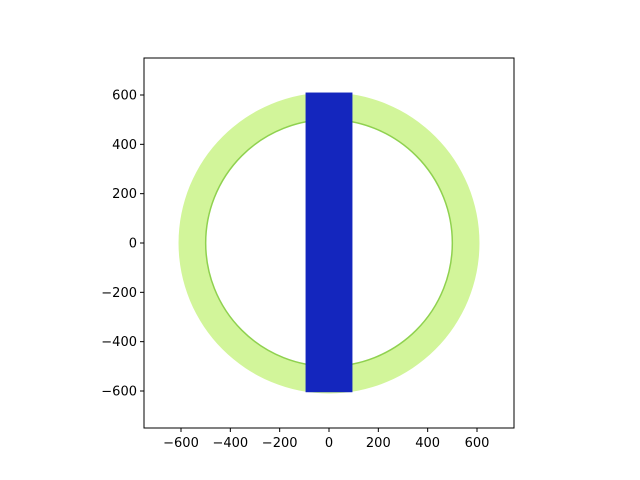 The image size is (640, 480). What do you see at coordinates (427, 443) in the screenshot?
I see `x-tick-label: 400` at bounding box center [427, 443].